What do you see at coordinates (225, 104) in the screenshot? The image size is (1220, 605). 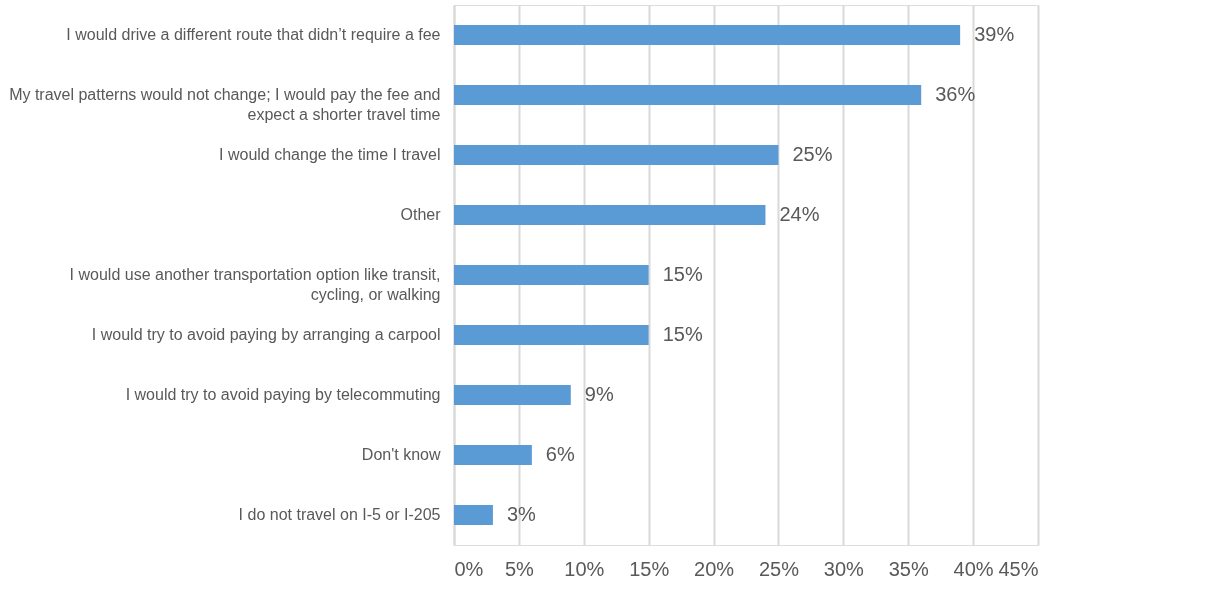 I see `y-tick-label: My travel patterns would not change; I would pay the fee and expect a shorter travel time` at bounding box center [225, 104].